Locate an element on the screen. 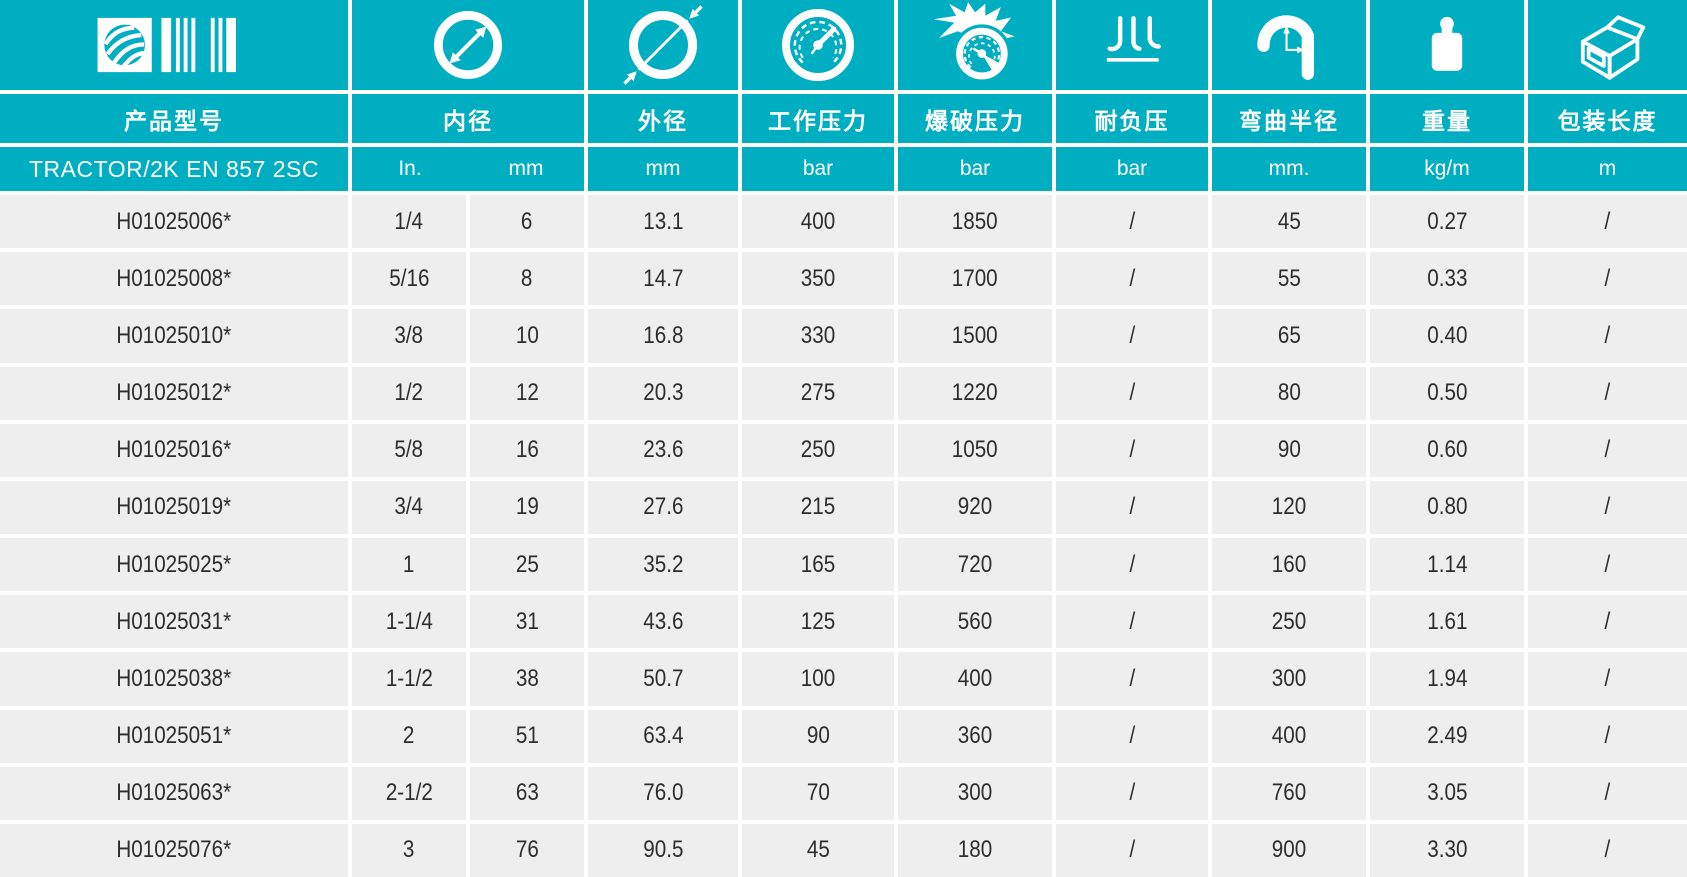  cell-value: 760 is located at coordinates (1289, 793).